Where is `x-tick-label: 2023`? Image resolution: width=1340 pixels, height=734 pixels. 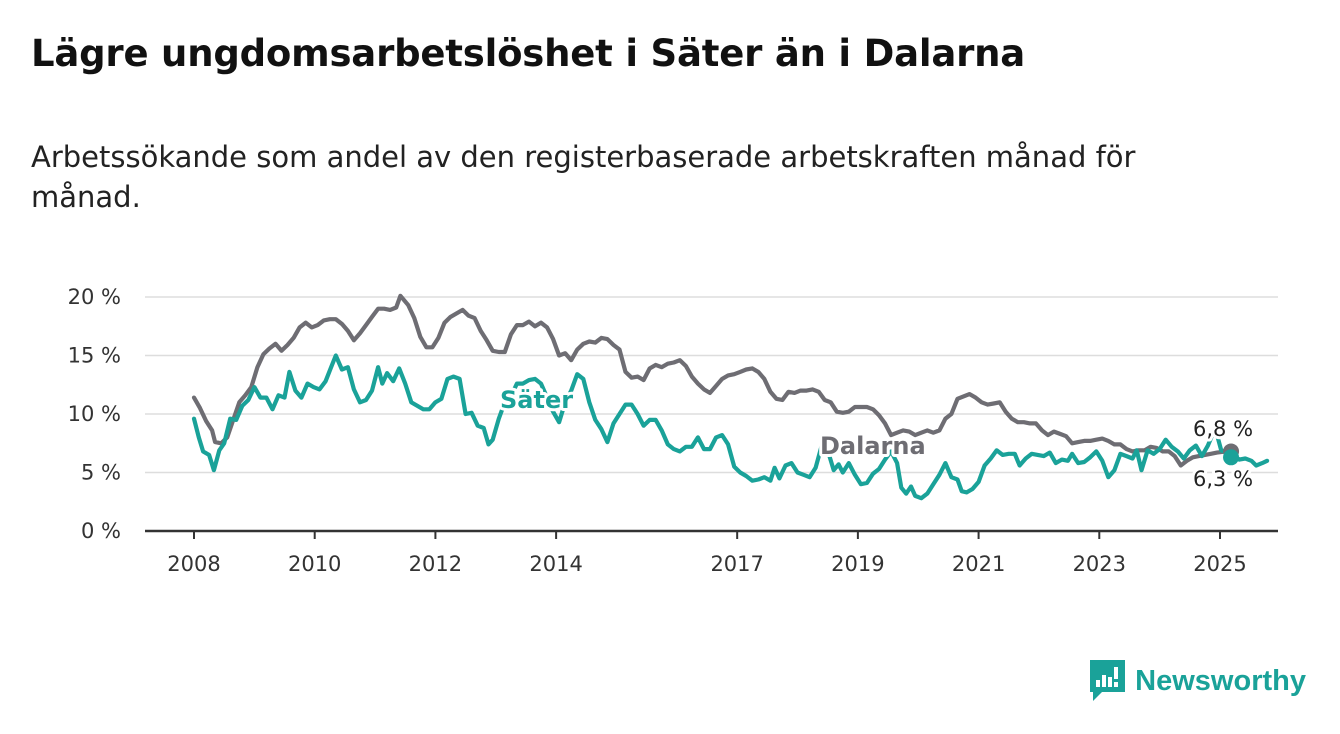 x-tick-label: 2023 is located at coordinates (1099, 564).